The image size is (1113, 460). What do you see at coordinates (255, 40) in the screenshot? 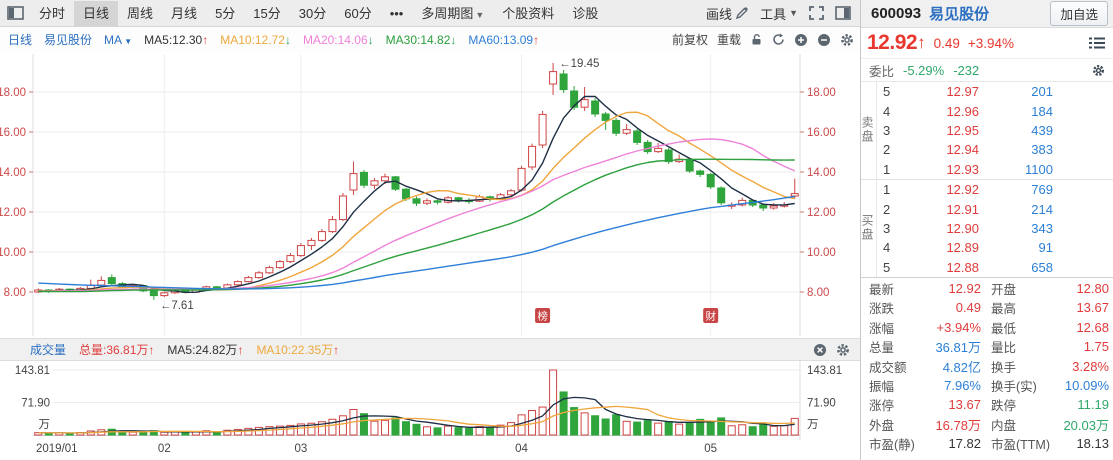
I see `ma-value-label-1: MA10:12.72↓` at bounding box center [255, 40].